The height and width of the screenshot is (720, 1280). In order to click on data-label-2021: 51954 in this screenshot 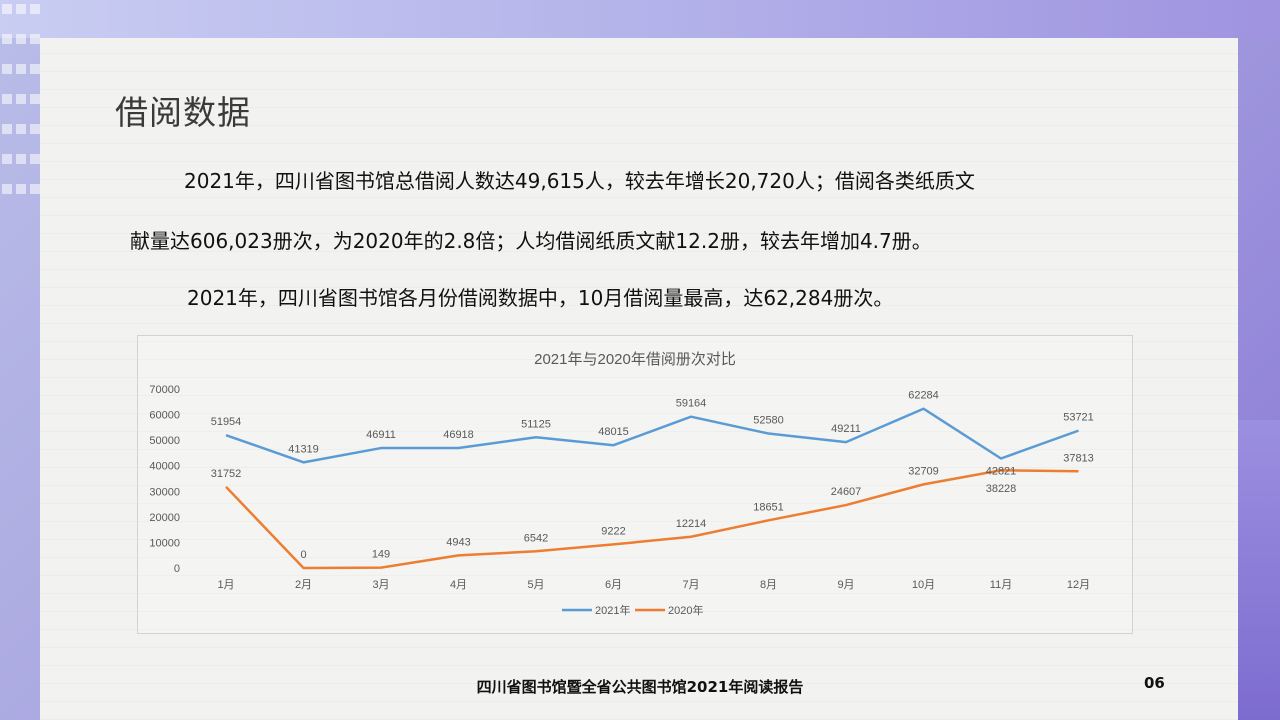, I will do `click(226, 422)`.